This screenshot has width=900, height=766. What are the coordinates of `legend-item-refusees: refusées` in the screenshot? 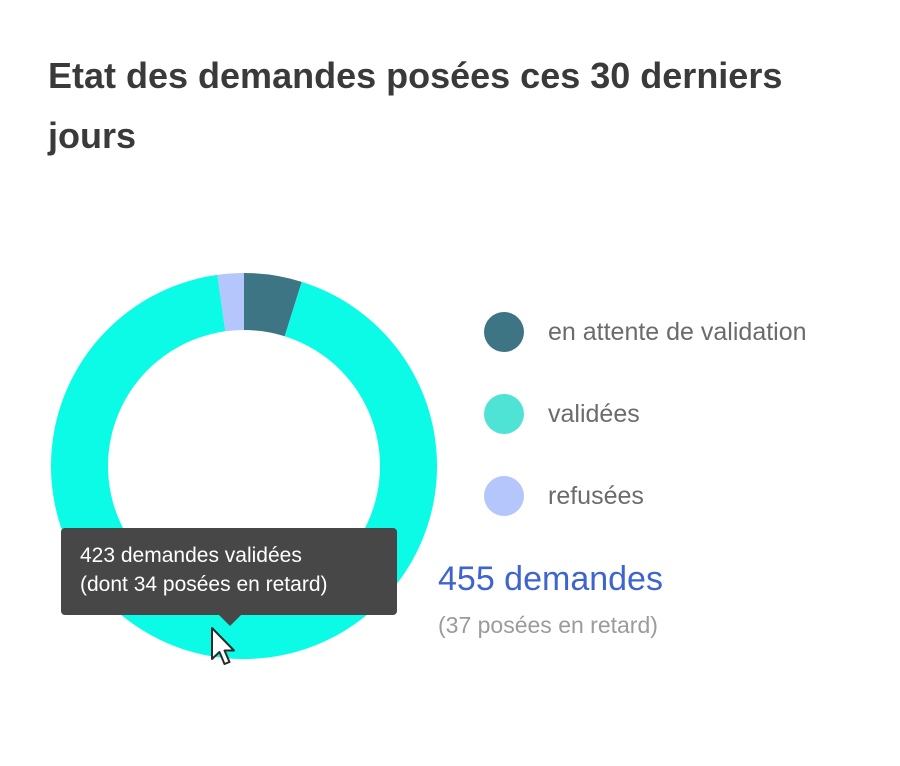 It's located at (645, 496).